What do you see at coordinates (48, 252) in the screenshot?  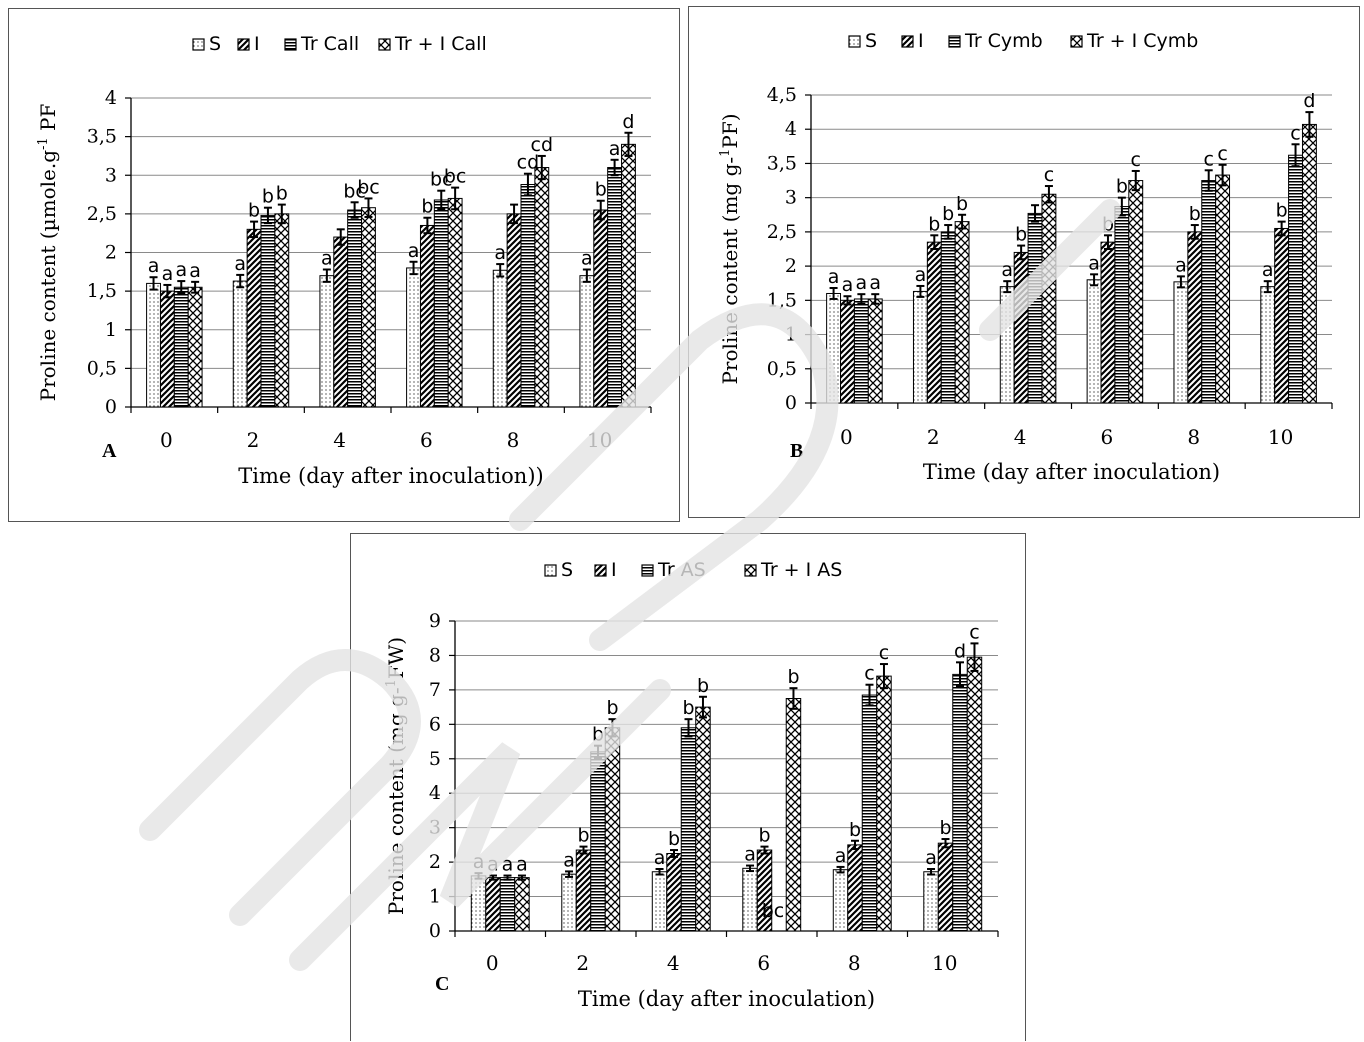 I see `y-axis-label: Proline content (µmole.g-1 PF` at bounding box center [48, 252].